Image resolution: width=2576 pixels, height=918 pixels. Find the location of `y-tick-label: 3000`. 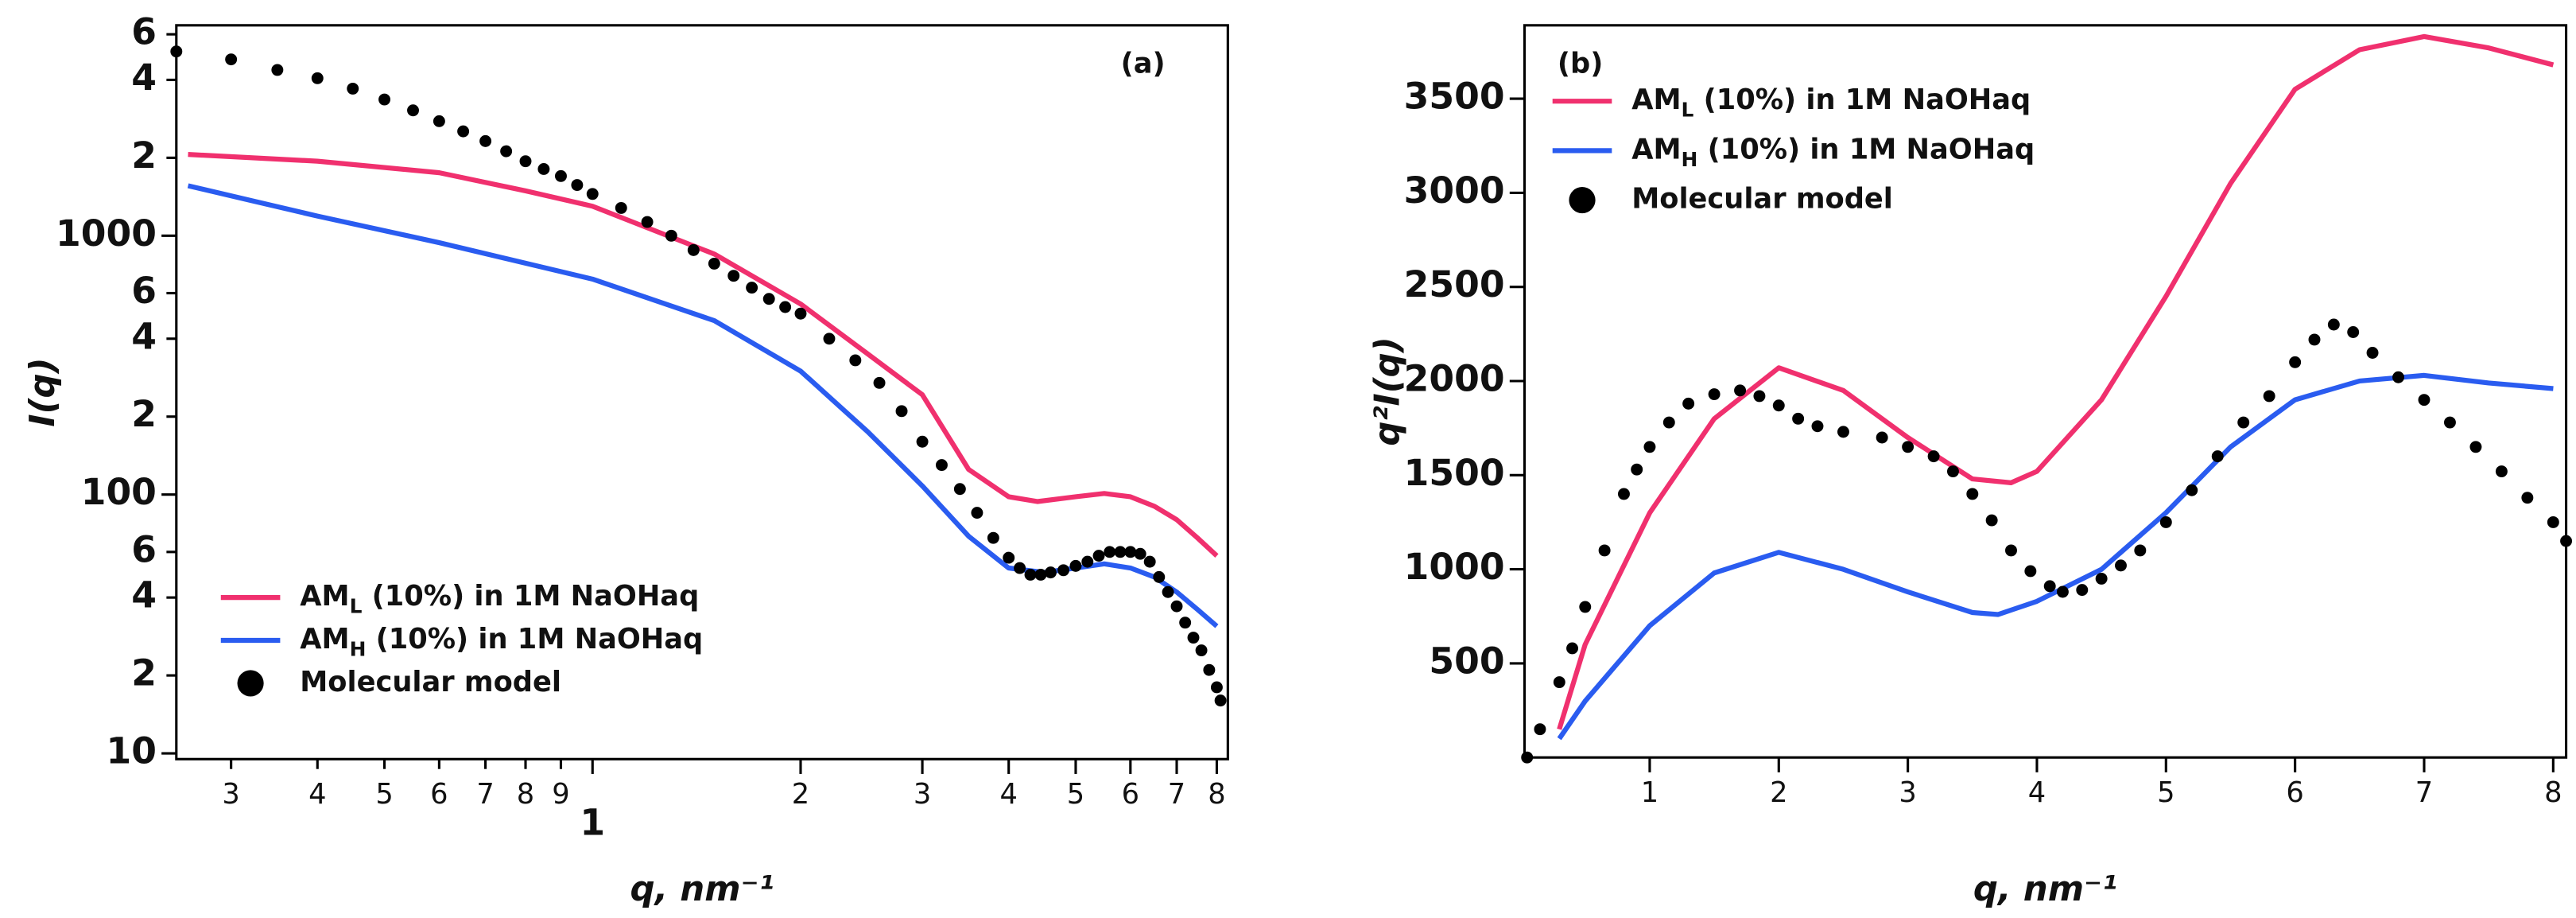

y-tick-label: 3000 is located at coordinates (1454, 190).